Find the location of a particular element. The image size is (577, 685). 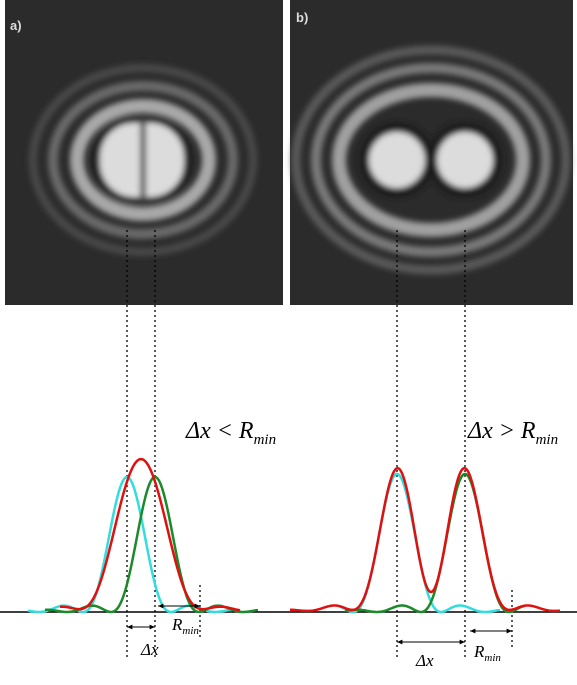

panel-label: a) is located at coordinates (16, 25).